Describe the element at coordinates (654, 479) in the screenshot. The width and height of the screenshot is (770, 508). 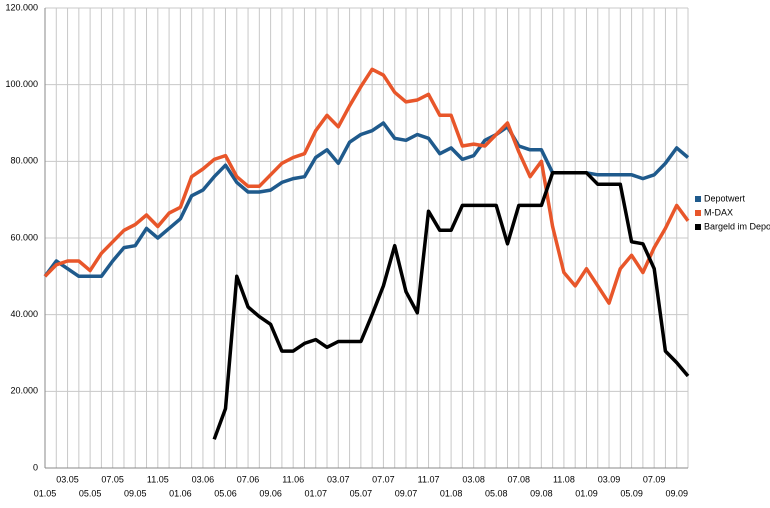
I see `x-tick-label: 07.09` at that location.